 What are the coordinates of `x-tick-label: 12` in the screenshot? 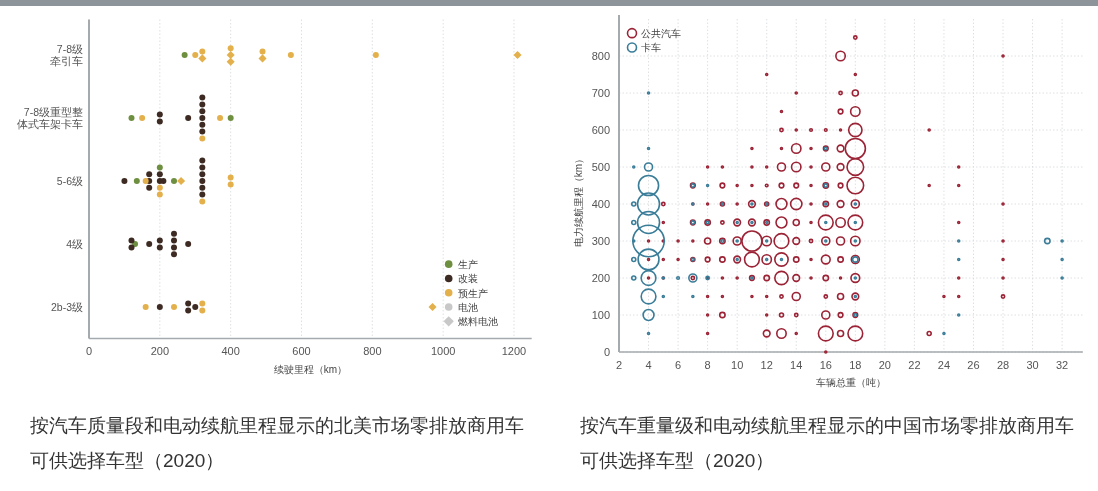 It's located at (766, 365).